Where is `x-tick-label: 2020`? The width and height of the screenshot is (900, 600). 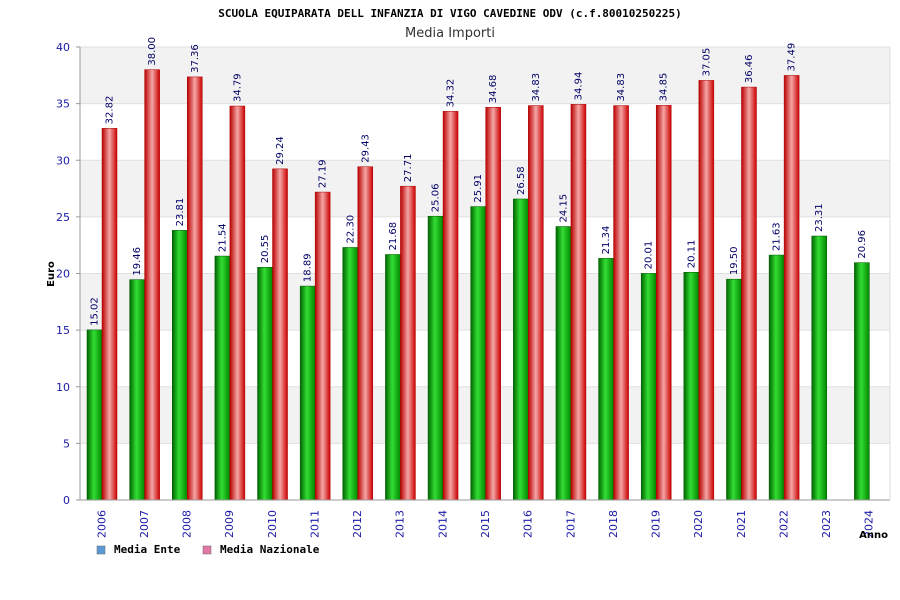
x-tick-label: 2020 is located at coordinates (698, 524).